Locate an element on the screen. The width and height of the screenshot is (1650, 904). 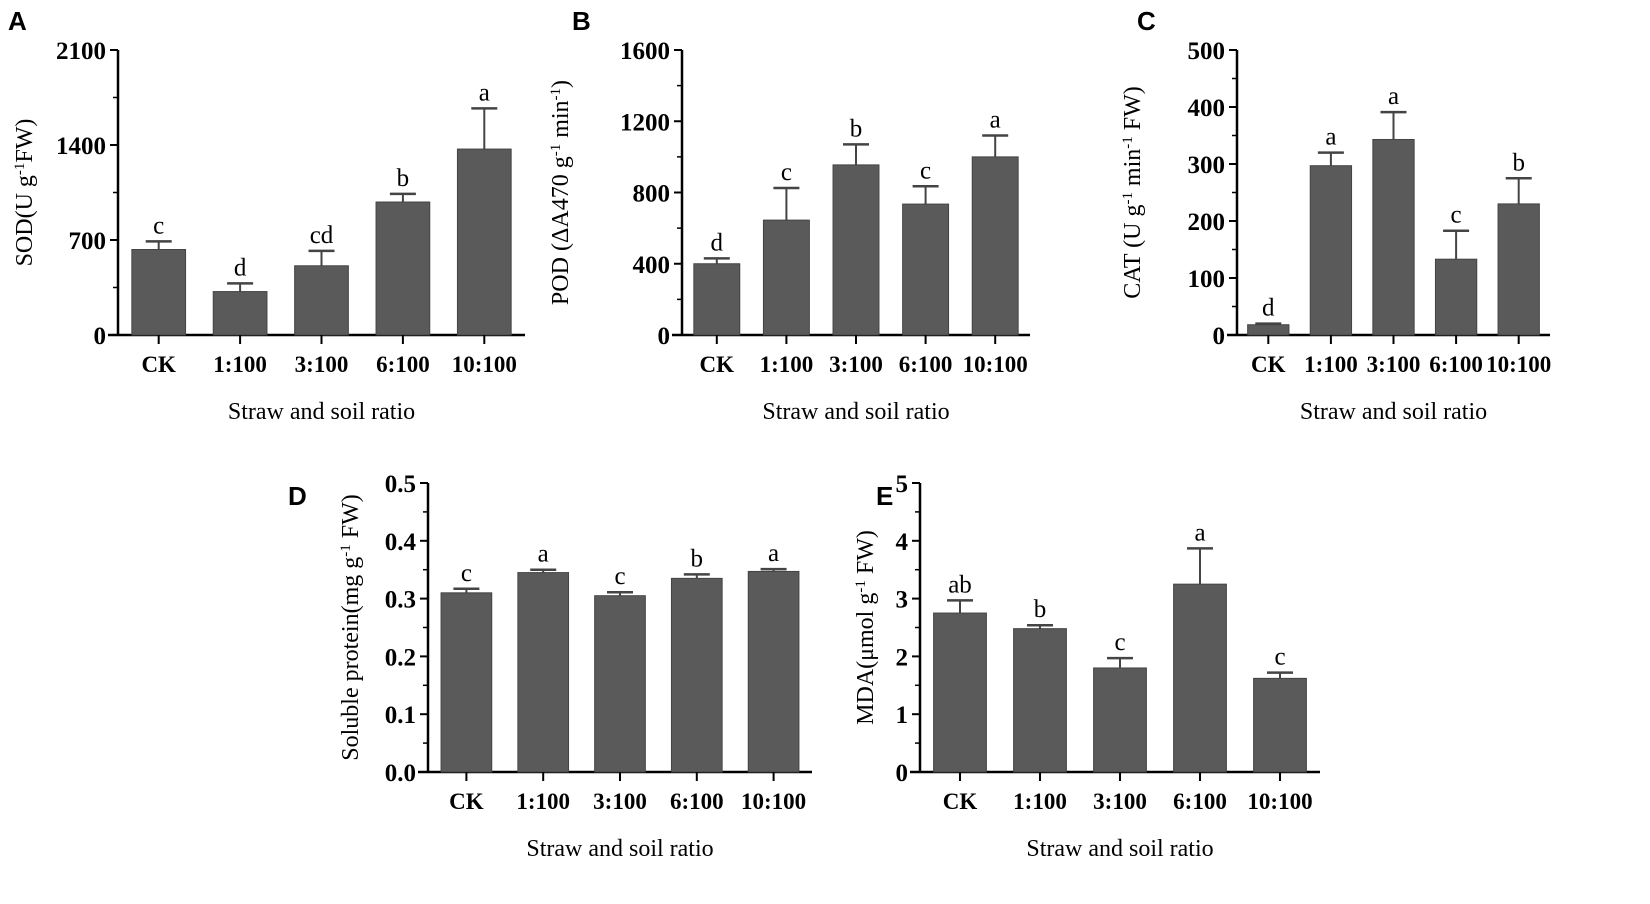
y-tick-label: 1400 is located at coordinates (81, 146).